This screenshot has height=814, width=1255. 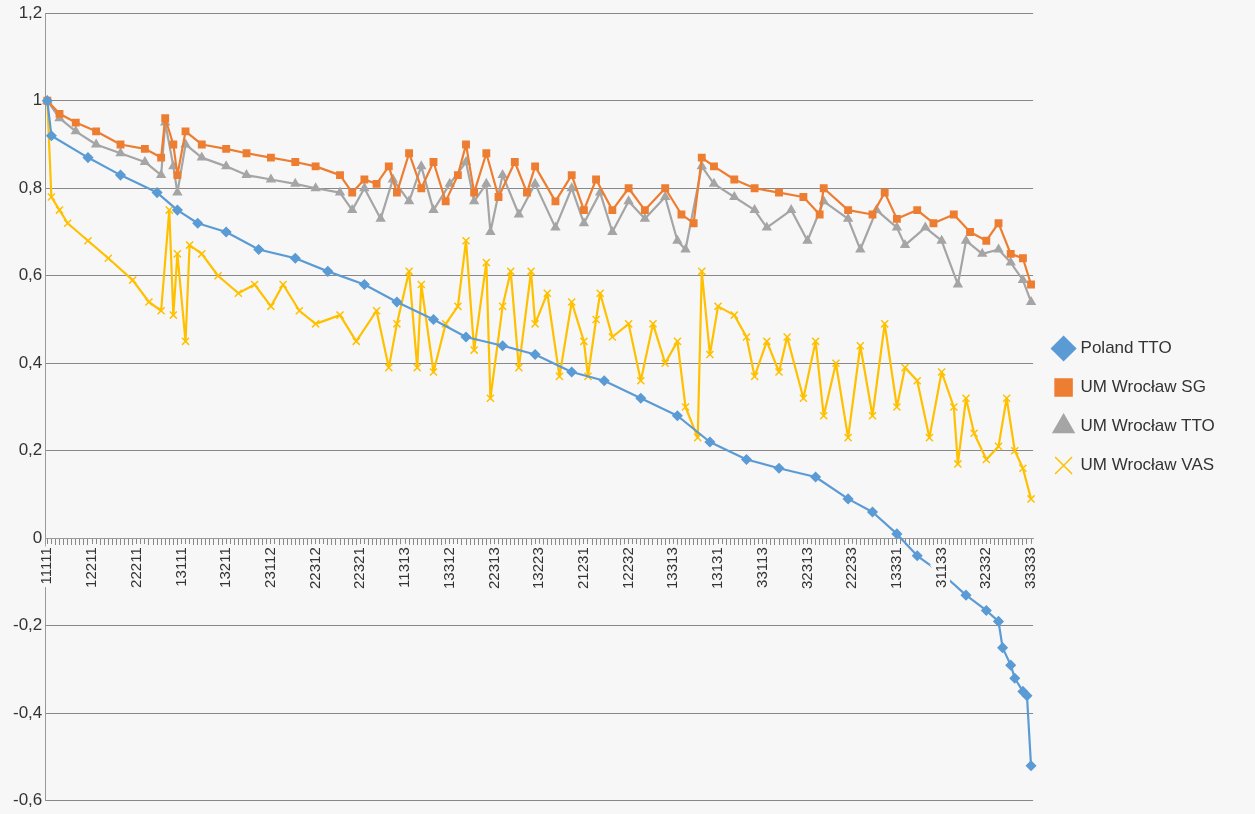 I want to click on y-tick-label: 1, so click(x=37, y=100).